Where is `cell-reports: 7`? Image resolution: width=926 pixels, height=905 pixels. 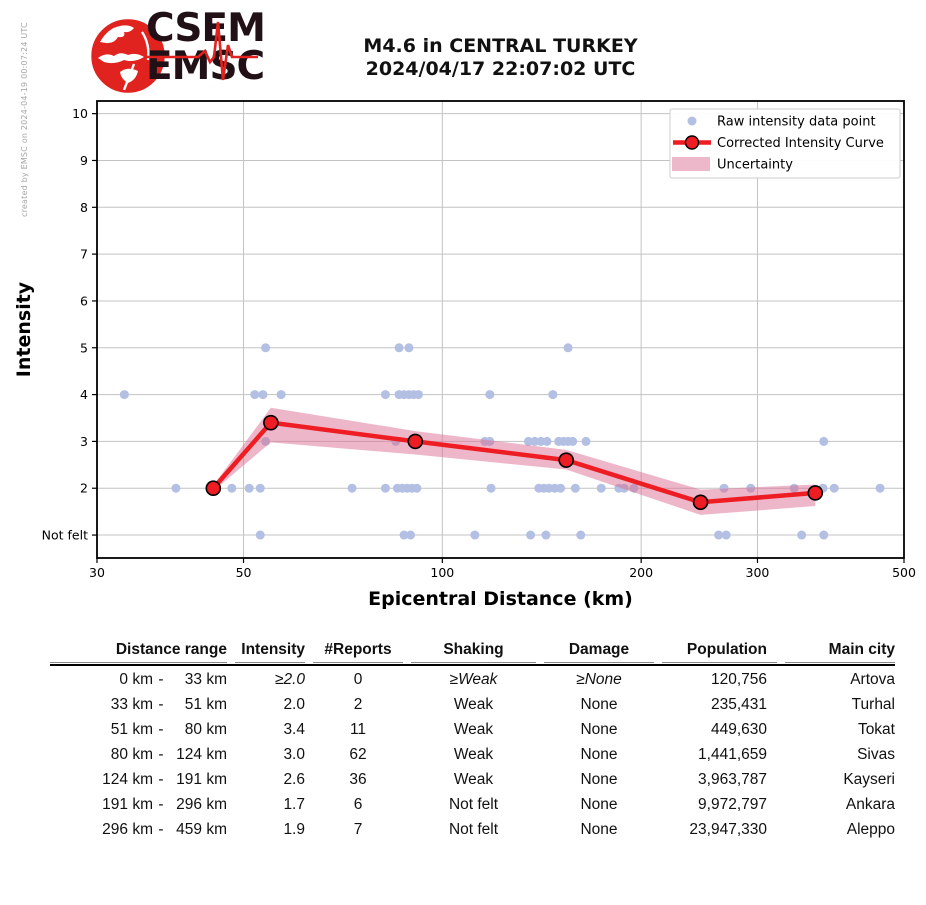
cell-reports: 7 is located at coordinates (358, 829).